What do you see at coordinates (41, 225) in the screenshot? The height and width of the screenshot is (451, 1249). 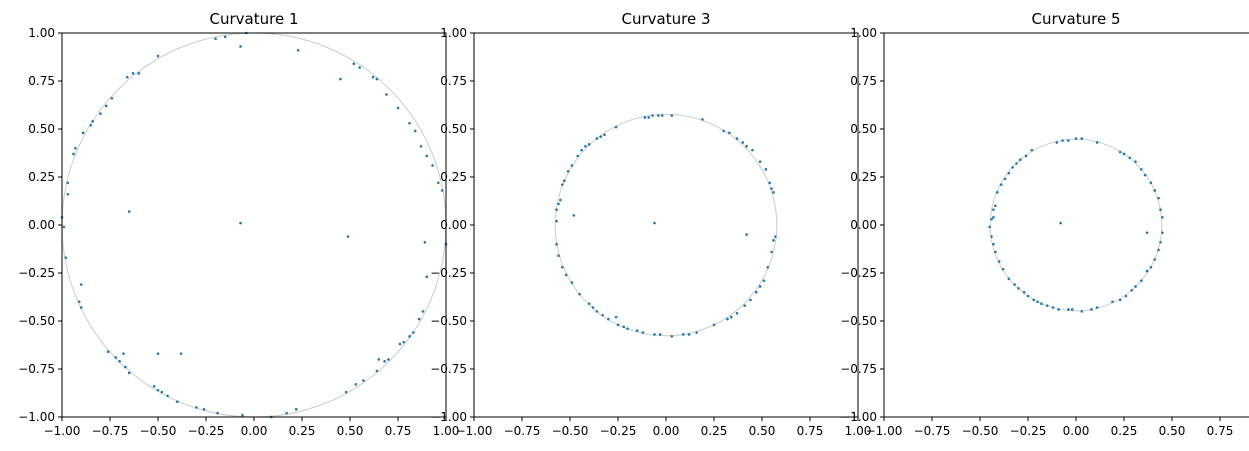 I see `y-tick-label: 0.00` at bounding box center [41, 225].